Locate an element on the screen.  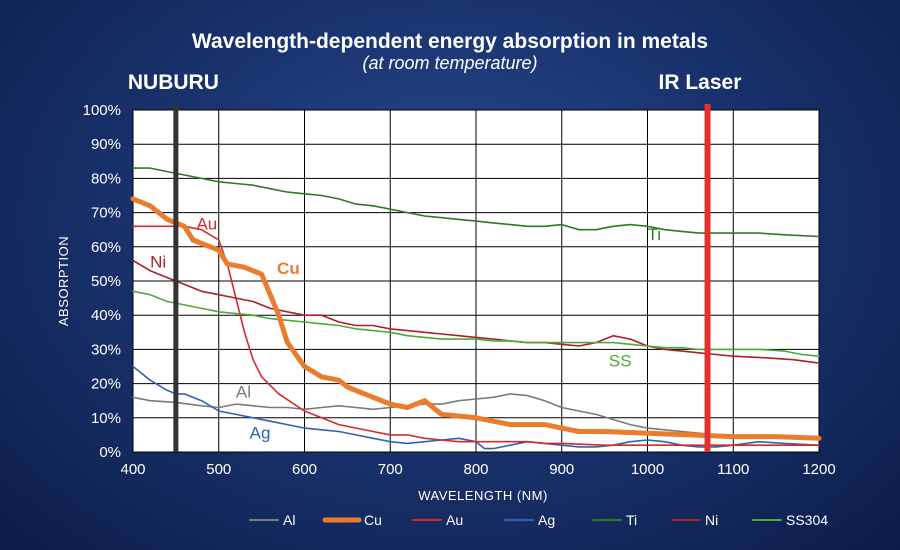
legend-label-ti: Ti is located at coordinates (631, 520).